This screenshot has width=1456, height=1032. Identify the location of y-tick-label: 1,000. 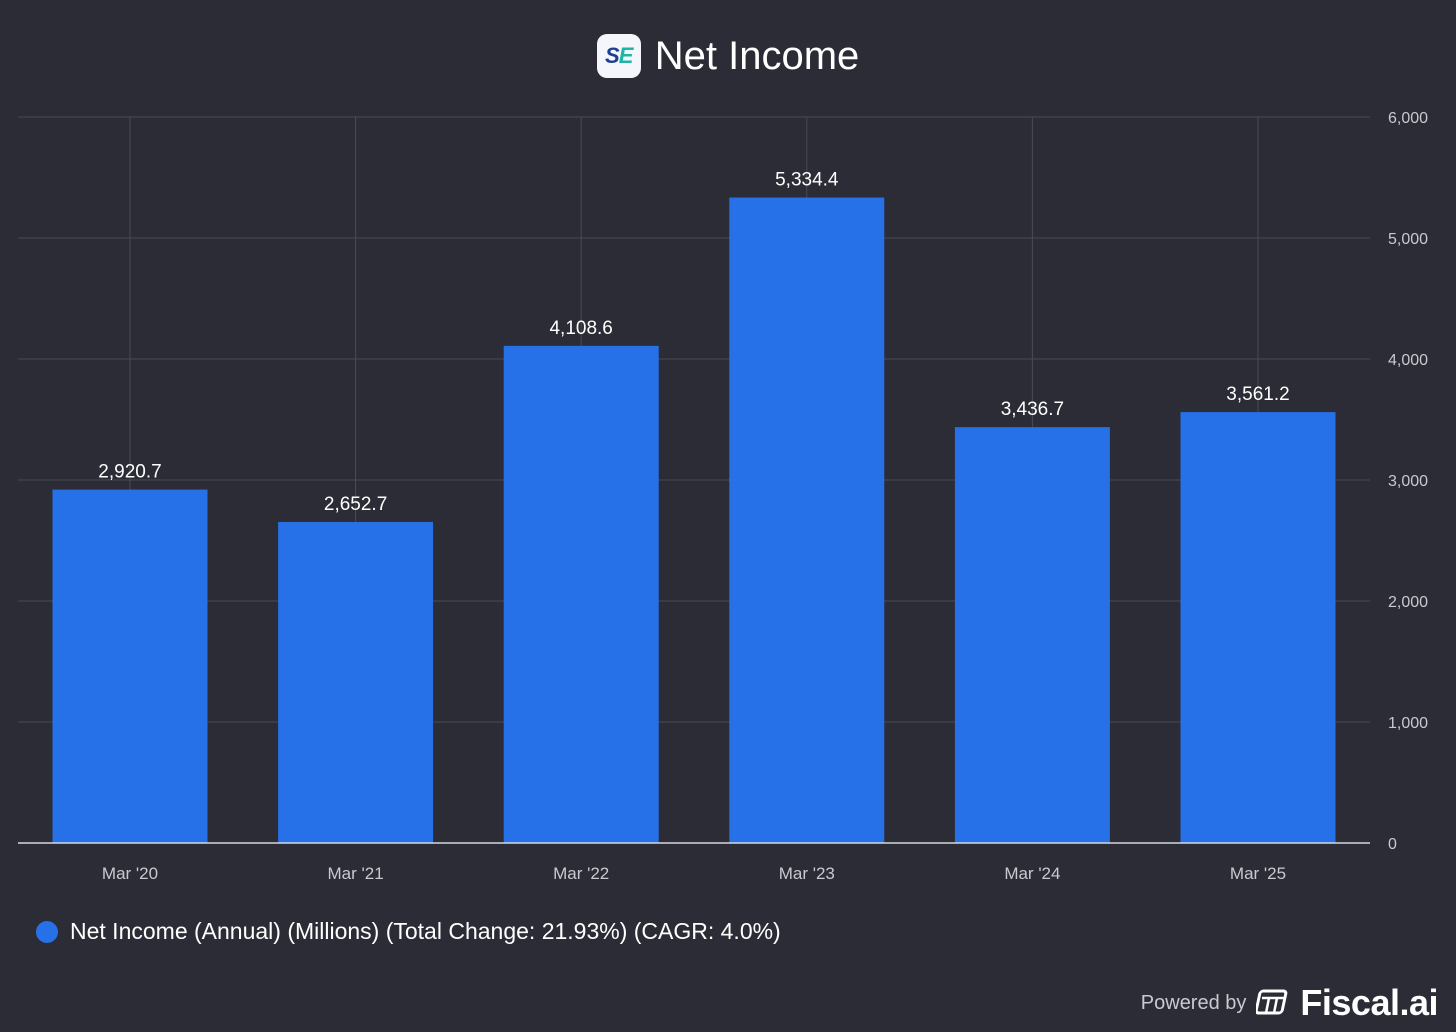
(1408, 723).